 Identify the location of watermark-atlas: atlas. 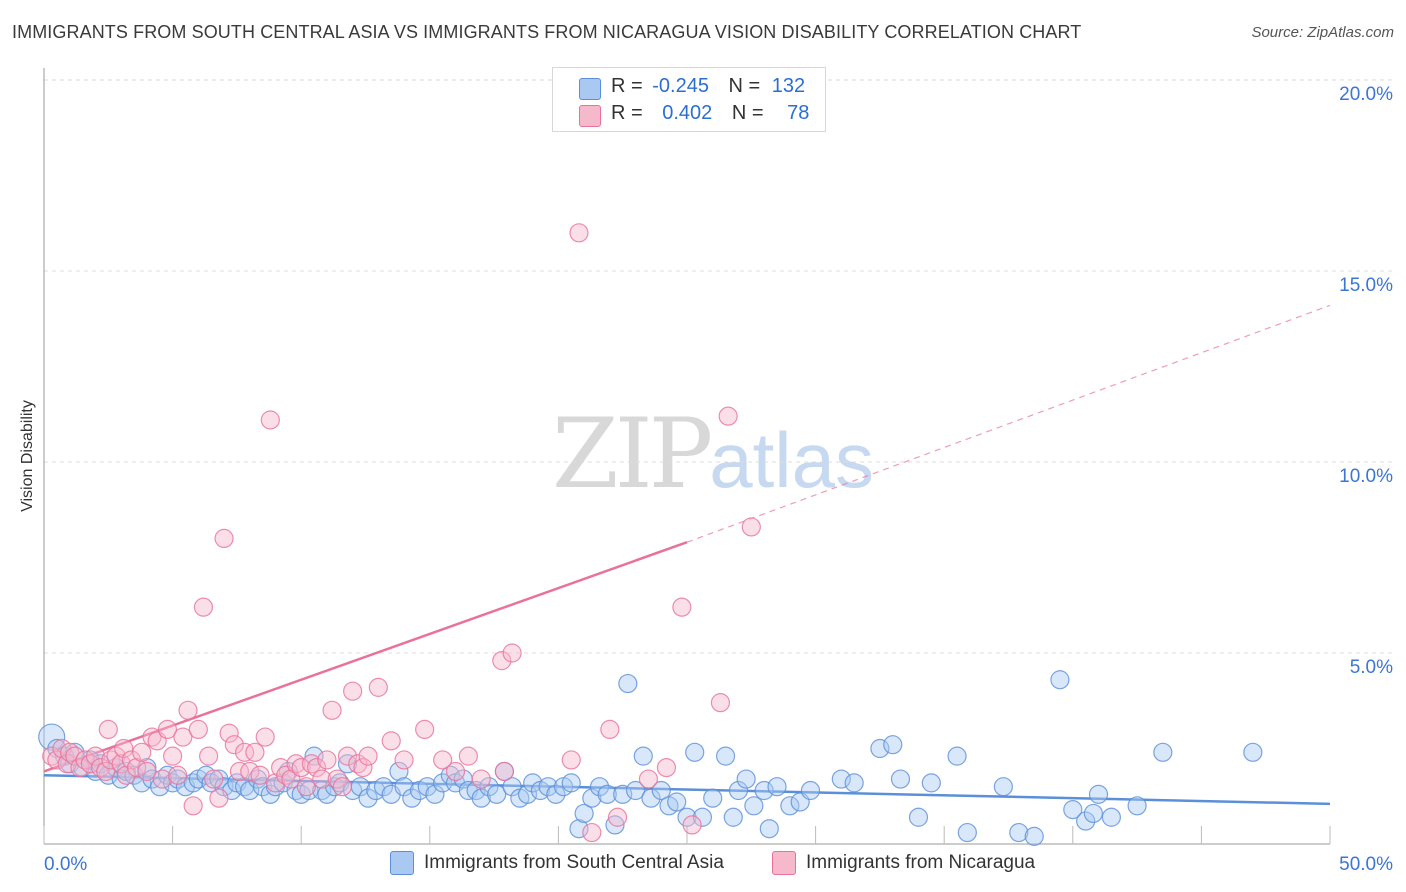
(791, 460).